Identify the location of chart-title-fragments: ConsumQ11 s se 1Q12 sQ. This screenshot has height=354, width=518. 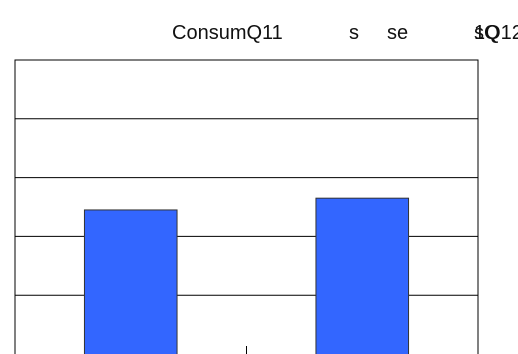
(259, 37).